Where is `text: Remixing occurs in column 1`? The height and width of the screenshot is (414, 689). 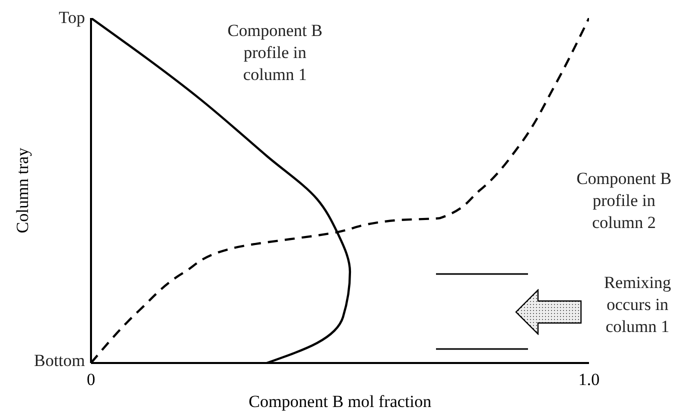
text: Remixing occurs in column 1 is located at coordinates (637, 305).